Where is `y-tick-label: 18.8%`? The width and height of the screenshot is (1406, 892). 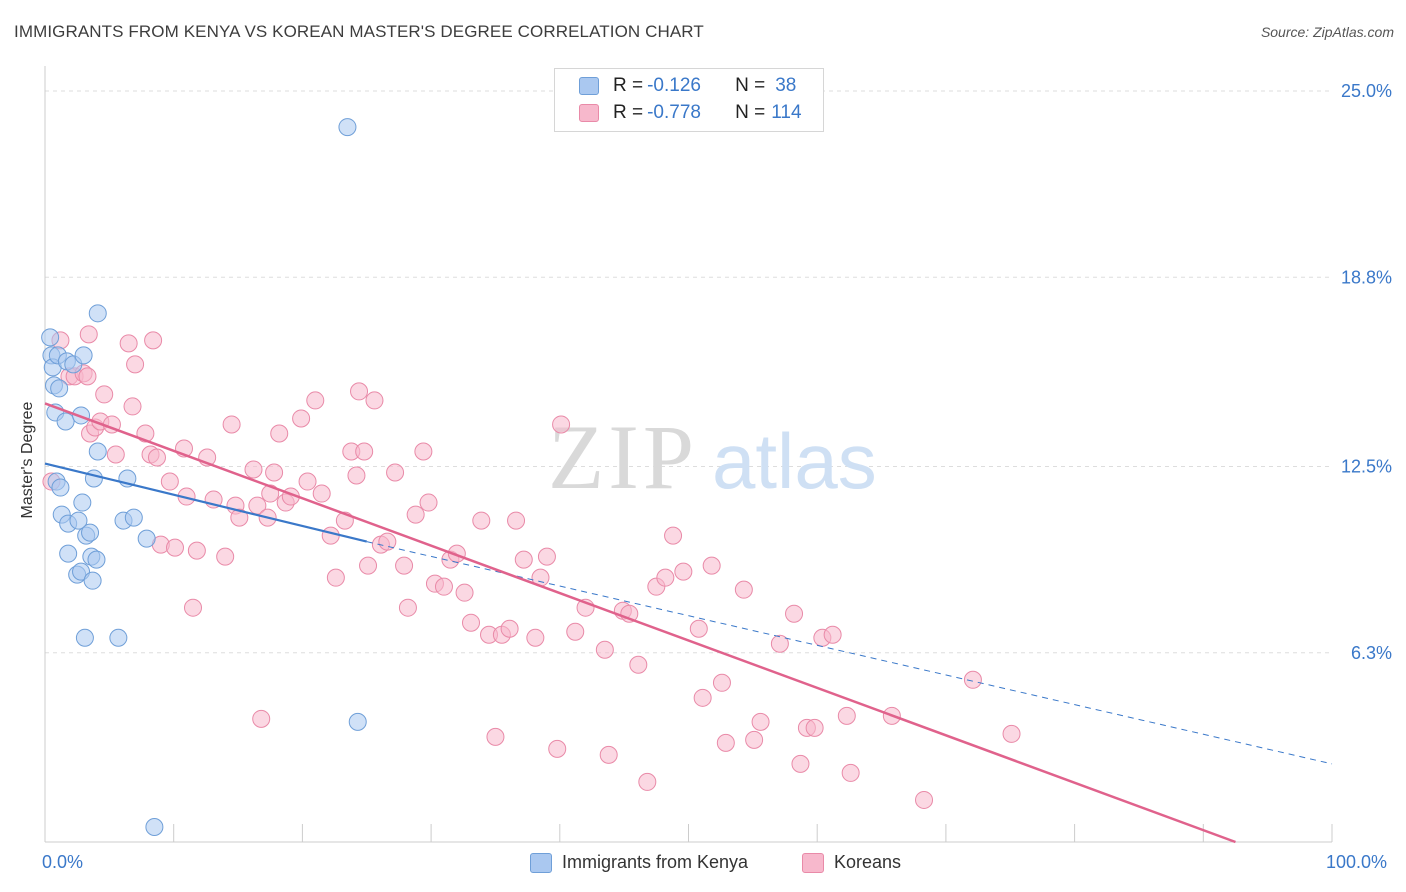 y-tick-label: 18.8% is located at coordinates (1366, 277).